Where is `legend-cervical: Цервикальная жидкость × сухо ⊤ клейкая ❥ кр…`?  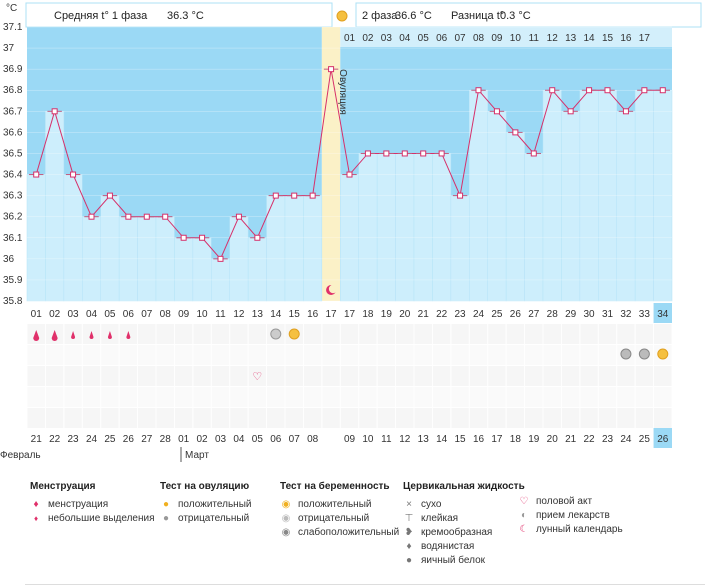
legend-cervical: Цервикальная жидкость × сухо ⊤ клейкая ❥ кр… is located at coordinates (464, 524).